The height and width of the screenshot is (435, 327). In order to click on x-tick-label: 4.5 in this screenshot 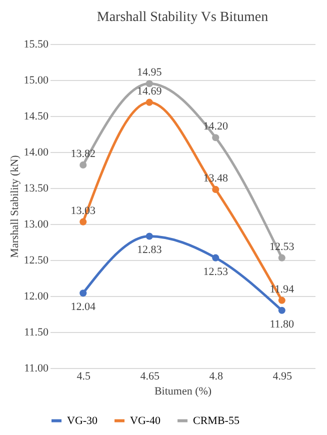, I will do `click(83, 376)`.